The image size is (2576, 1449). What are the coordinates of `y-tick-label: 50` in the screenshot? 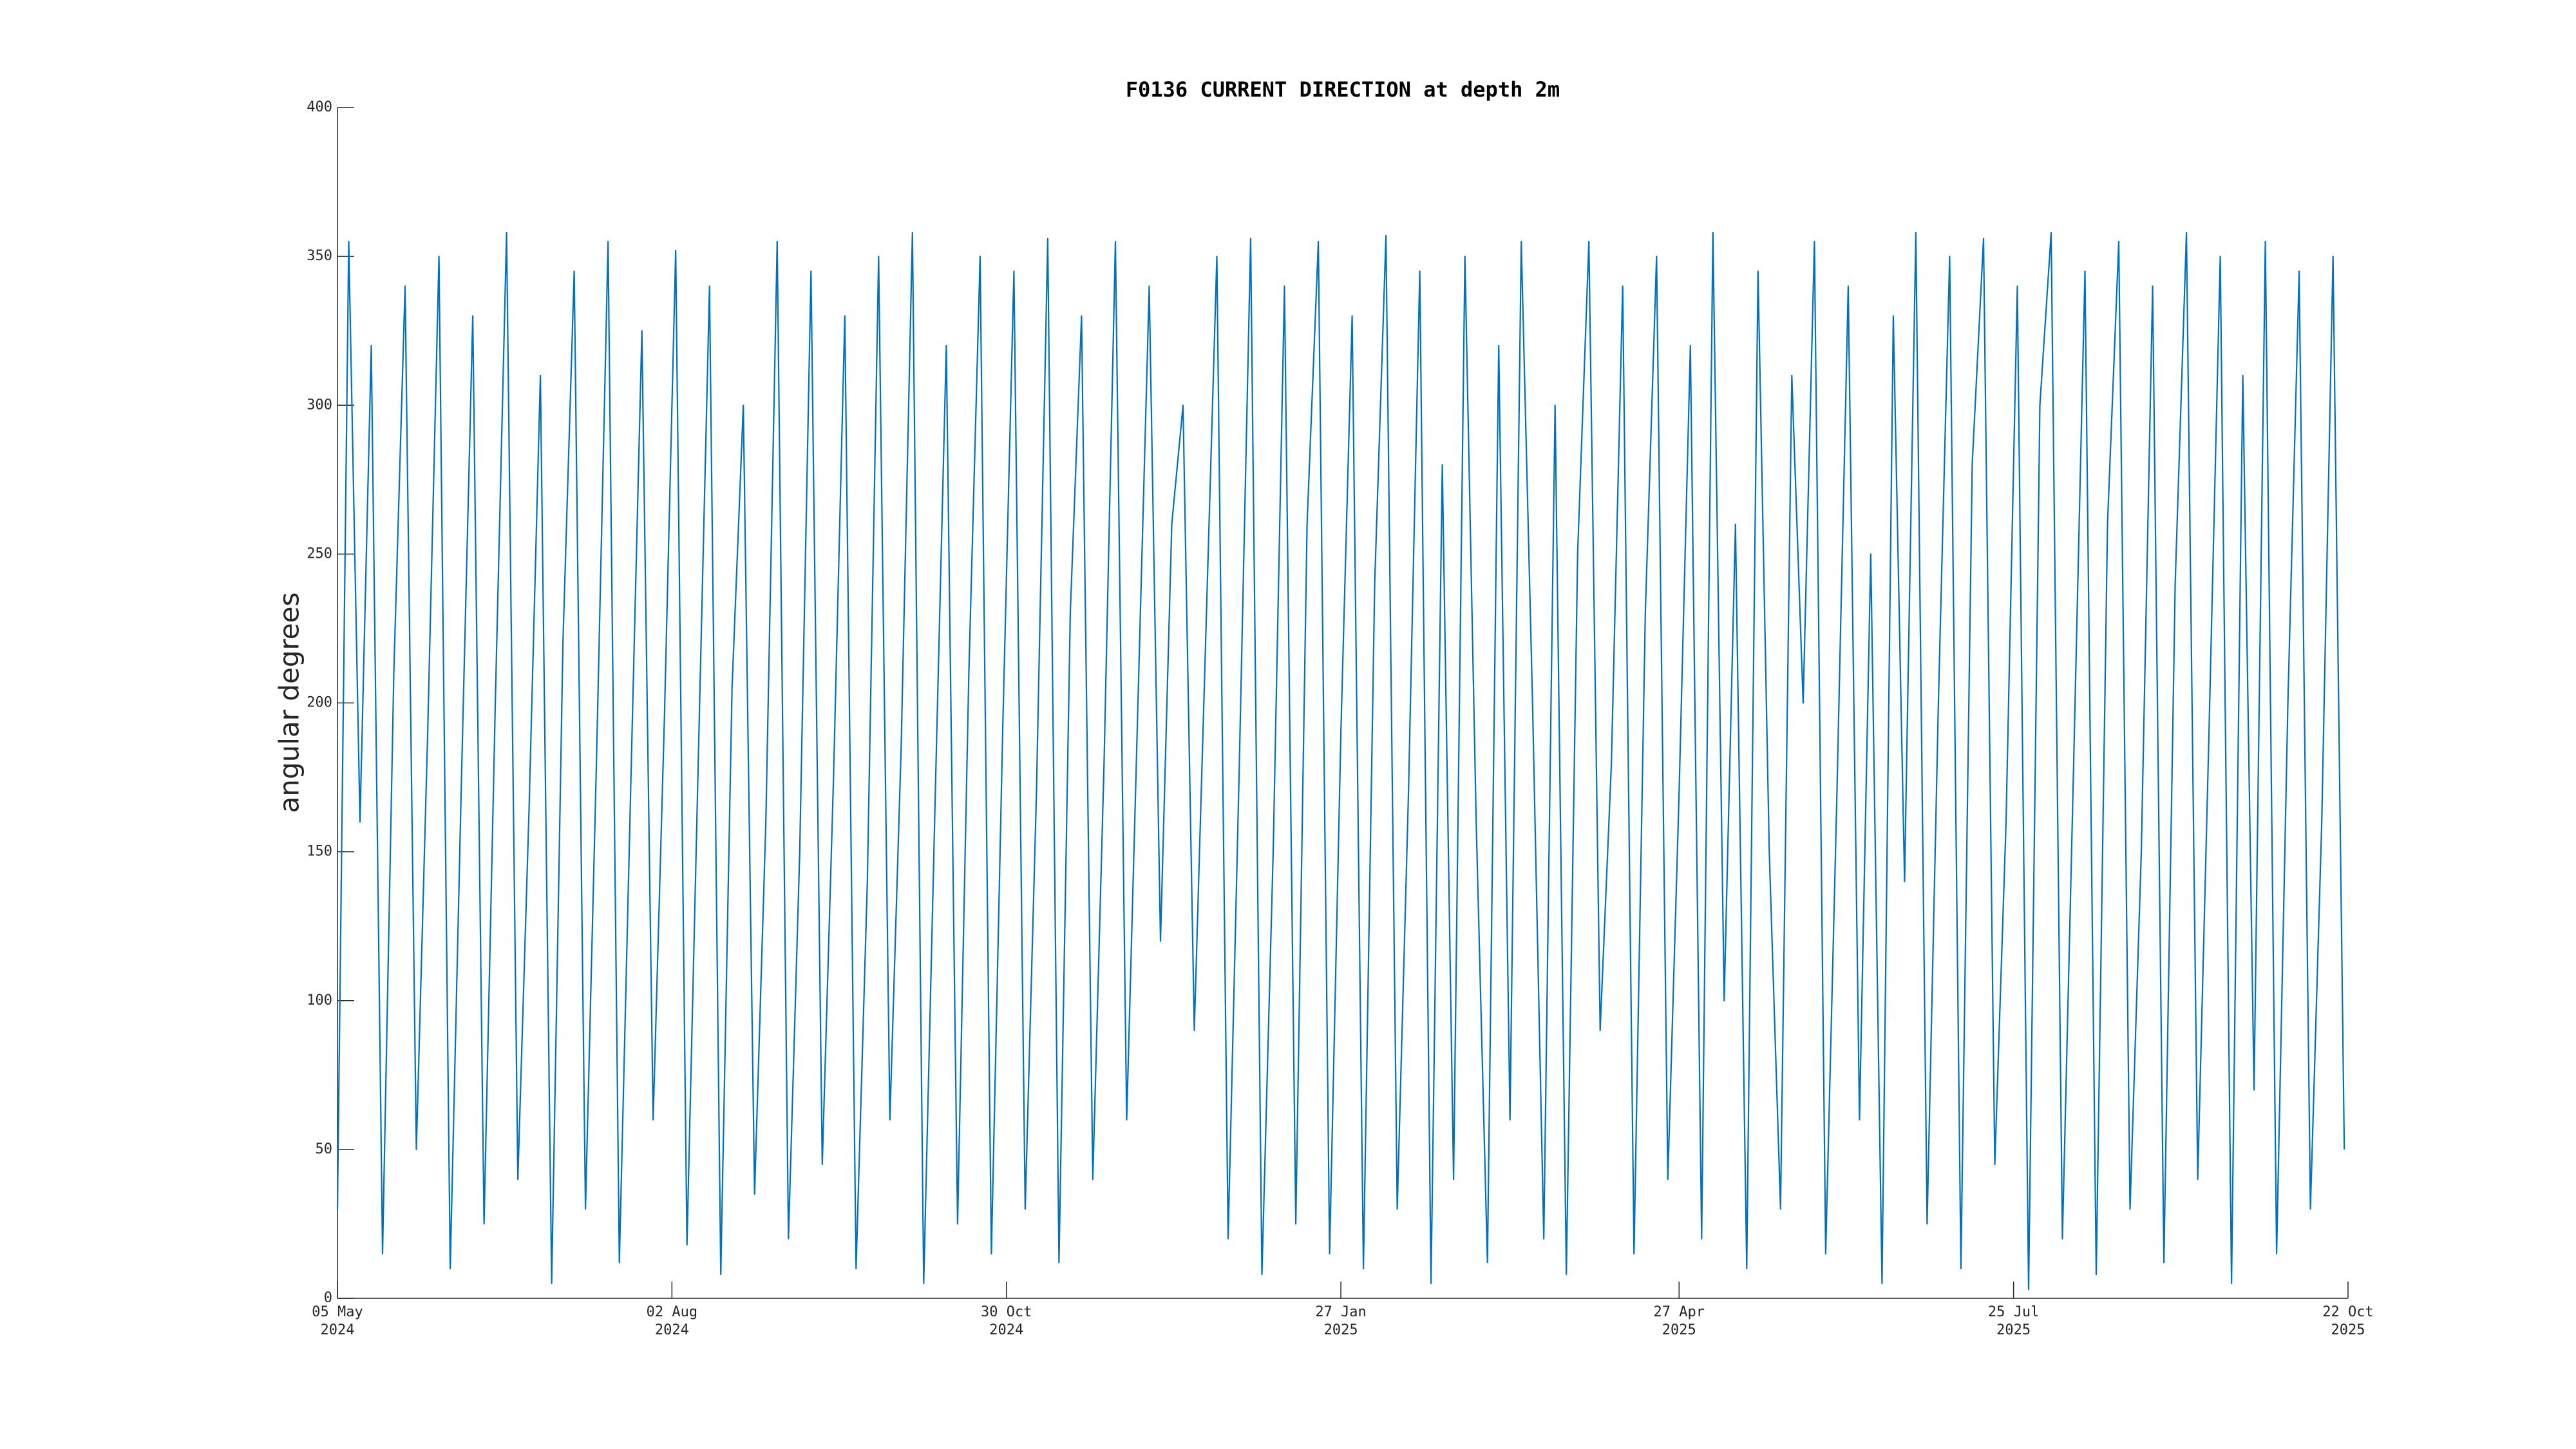 It's located at (325, 1149).